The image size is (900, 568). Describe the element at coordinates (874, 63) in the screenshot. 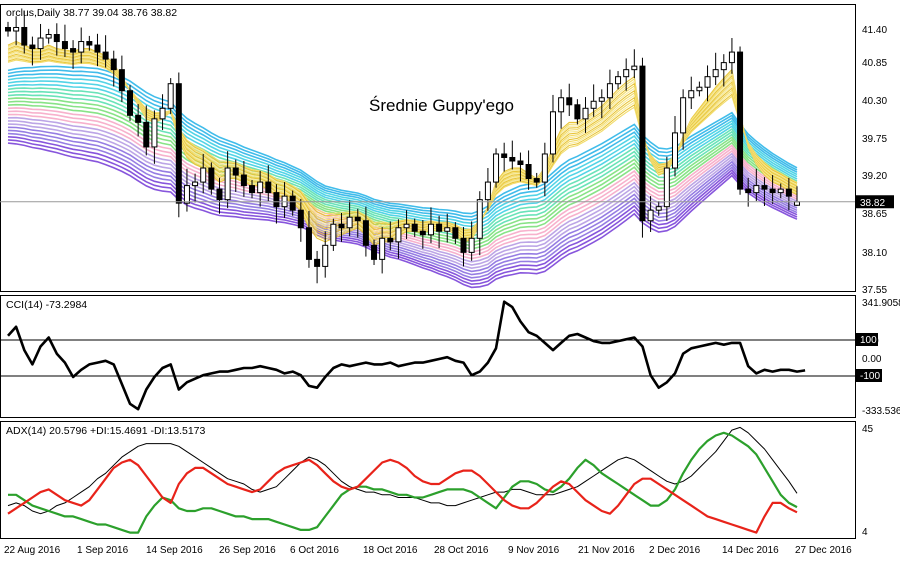

I see `y-tick: 40.85` at that location.